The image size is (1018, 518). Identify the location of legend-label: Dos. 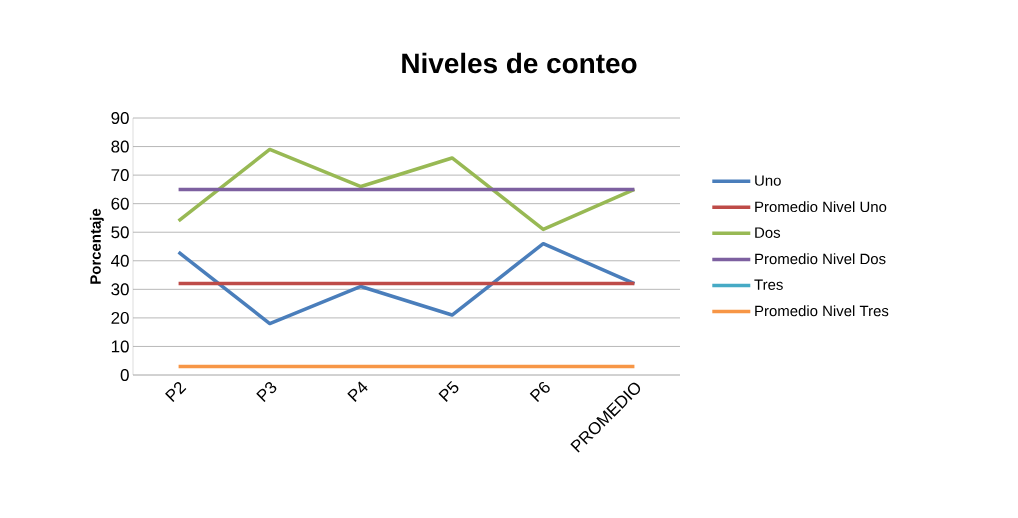
(768, 232).